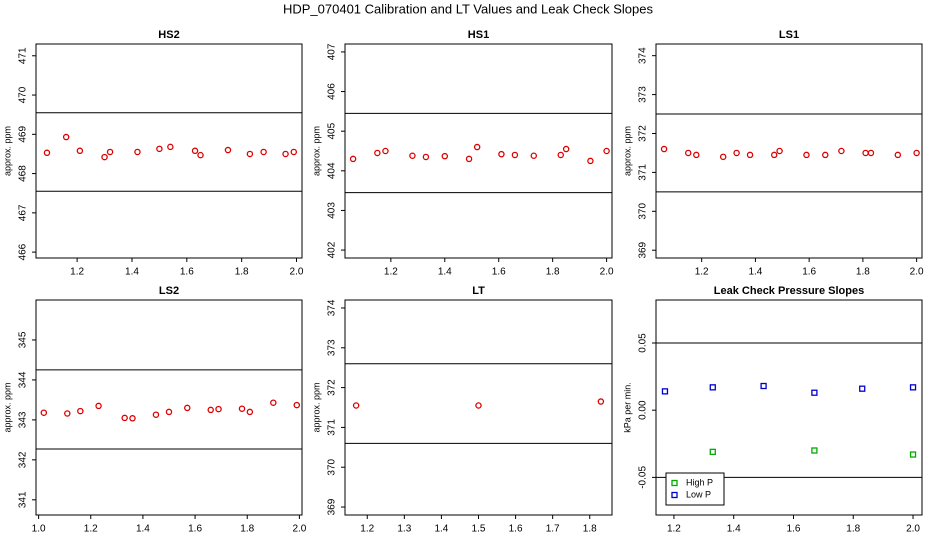  Describe the element at coordinates (332, 170) in the screenshot. I see `y-tick-label: 404` at that location.